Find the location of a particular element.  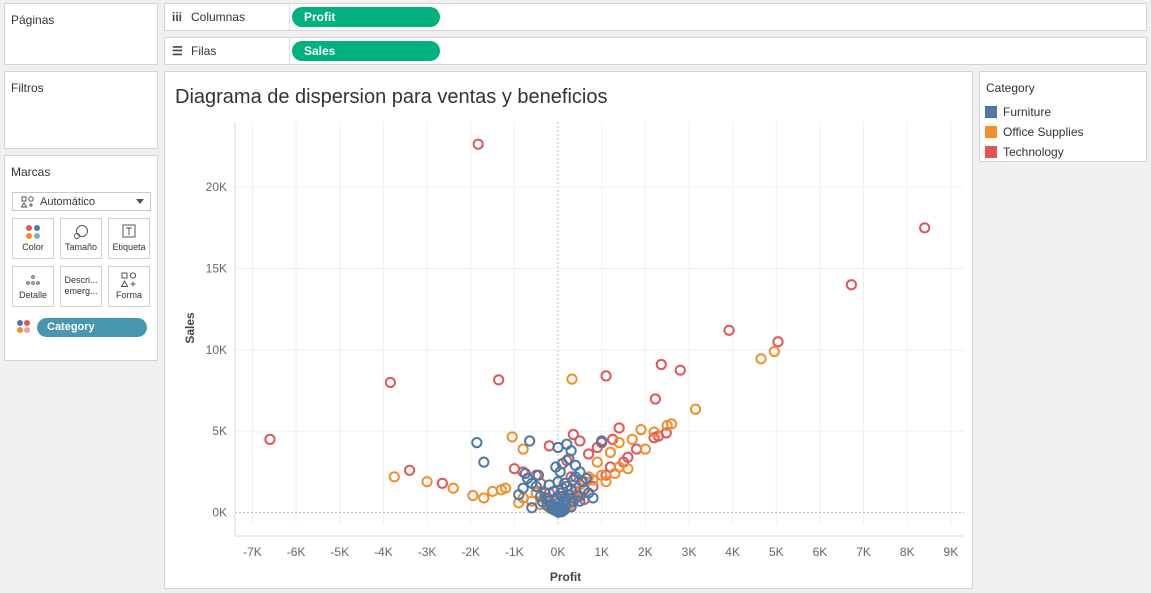

size-card: Tamaño is located at coordinates (81, 238).